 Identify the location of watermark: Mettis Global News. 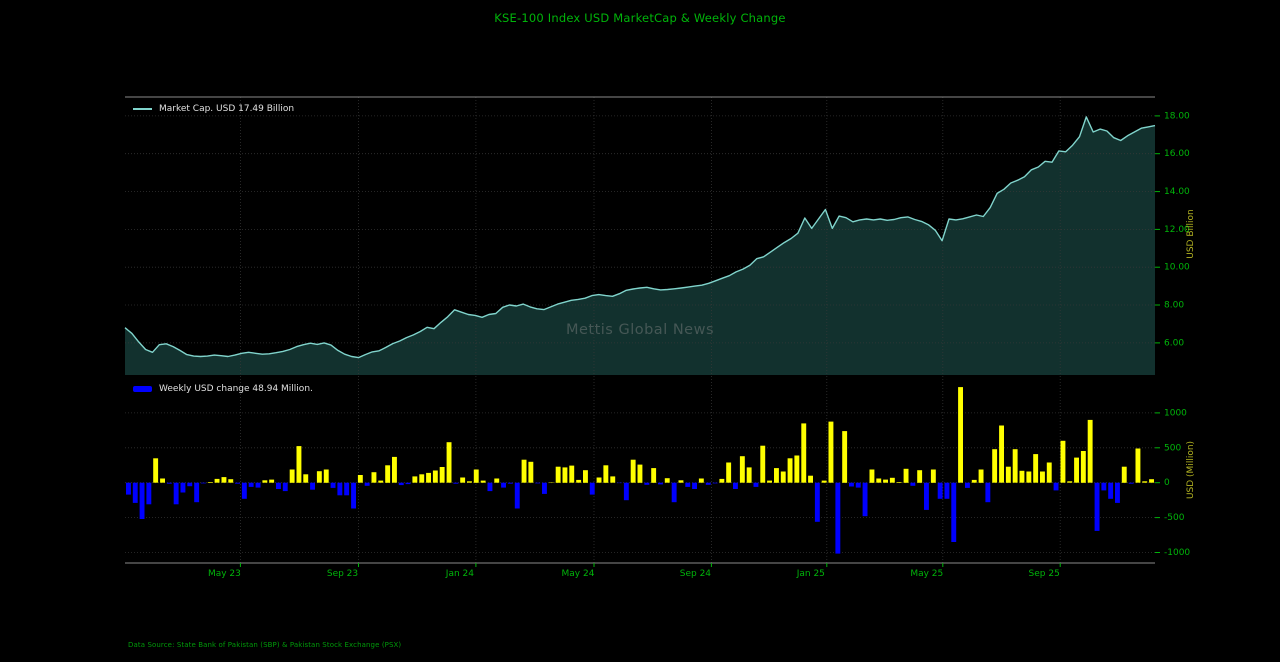
(640, 330).